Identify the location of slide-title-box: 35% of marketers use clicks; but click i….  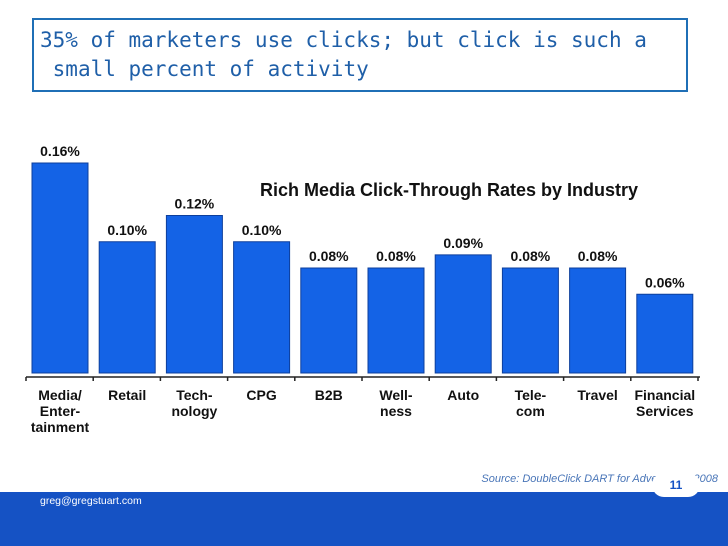
(360, 55).